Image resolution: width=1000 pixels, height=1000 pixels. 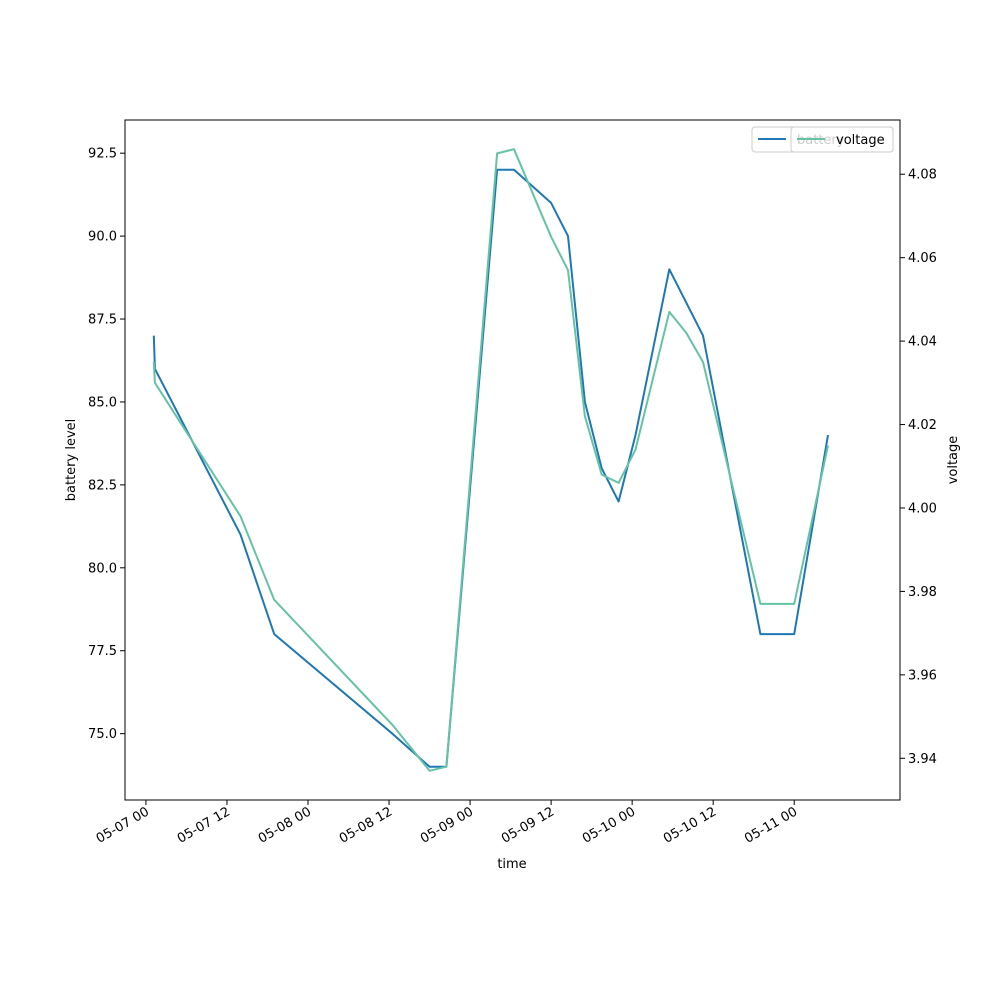 What do you see at coordinates (106, 444) in the screenshot?
I see `y-axis-left: 75.0 77.5 80.0 82.5 85.0 87.5 90.0 92.5` at bounding box center [106, 444].